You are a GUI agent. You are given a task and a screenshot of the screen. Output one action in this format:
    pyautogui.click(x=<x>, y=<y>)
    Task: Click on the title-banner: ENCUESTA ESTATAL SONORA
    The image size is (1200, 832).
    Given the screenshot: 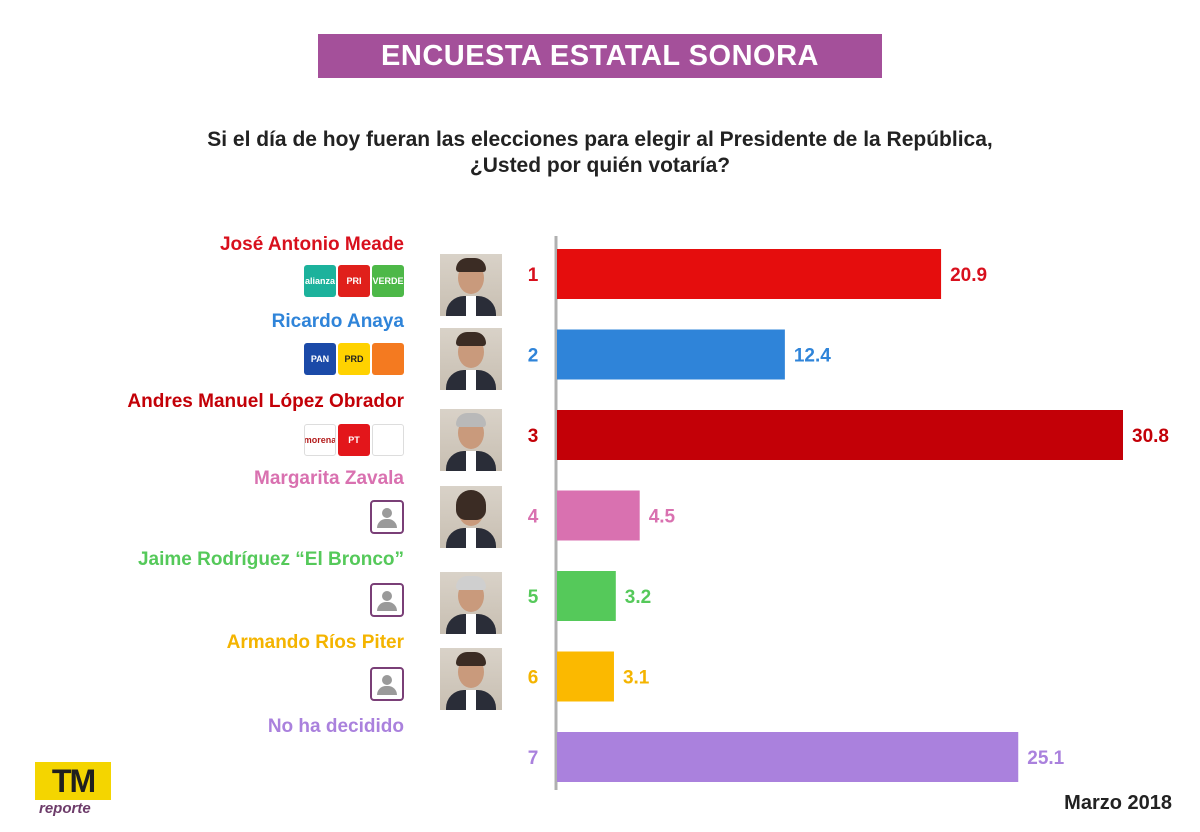 What is the action you would take?
    pyautogui.click(x=600, y=56)
    